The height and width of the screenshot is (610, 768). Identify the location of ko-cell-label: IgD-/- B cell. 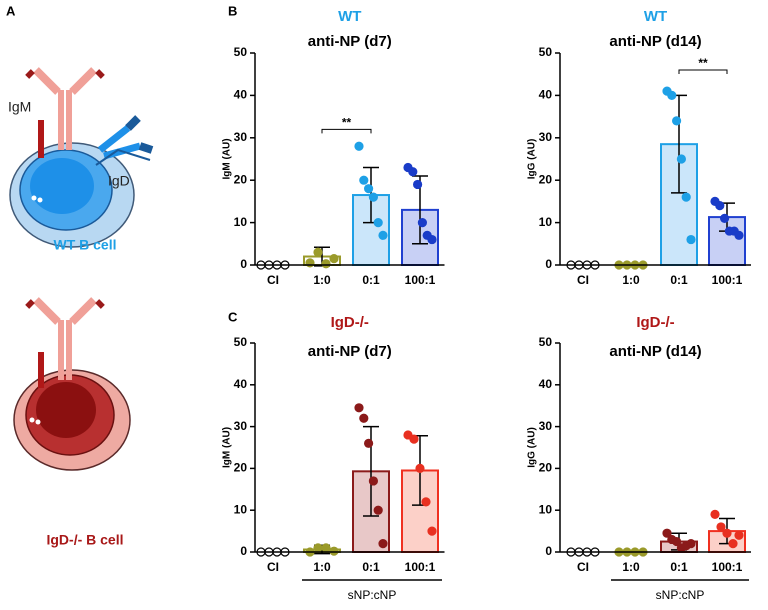
(84, 540).